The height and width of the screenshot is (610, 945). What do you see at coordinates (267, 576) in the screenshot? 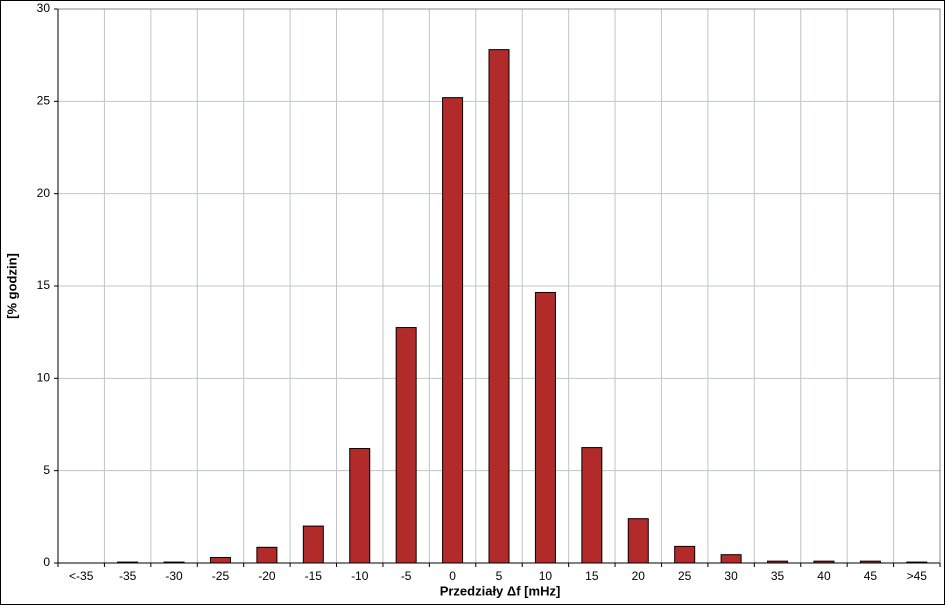
I see `x-tick-label: -20` at bounding box center [267, 576].